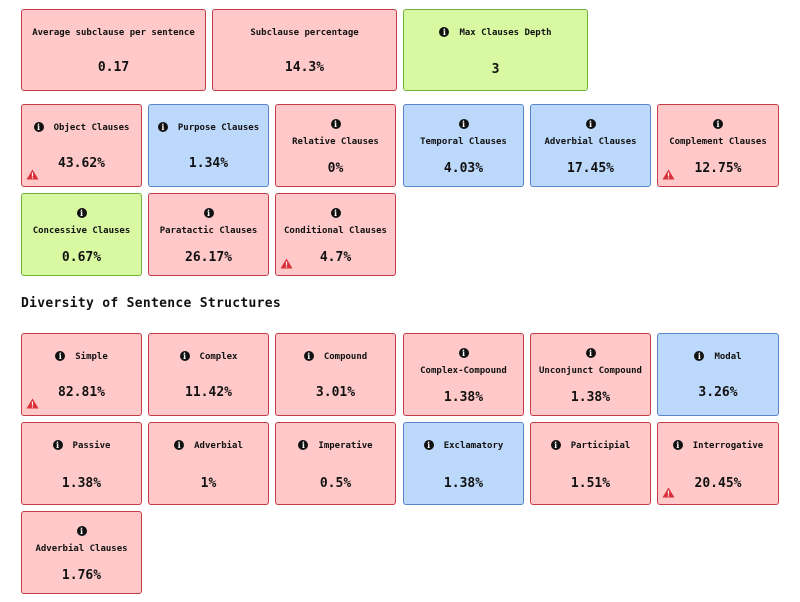  I want to click on clause-card-complement: i Complement Clauses 12.75%, so click(718, 145).